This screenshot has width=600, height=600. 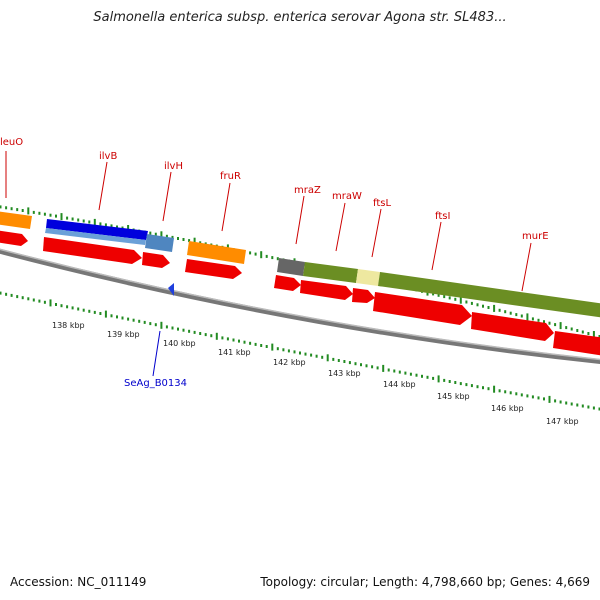 What do you see at coordinates (440, 241) in the screenshot?
I see `gene-label-ftsI: ftsI` at bounding box center [440, 241].